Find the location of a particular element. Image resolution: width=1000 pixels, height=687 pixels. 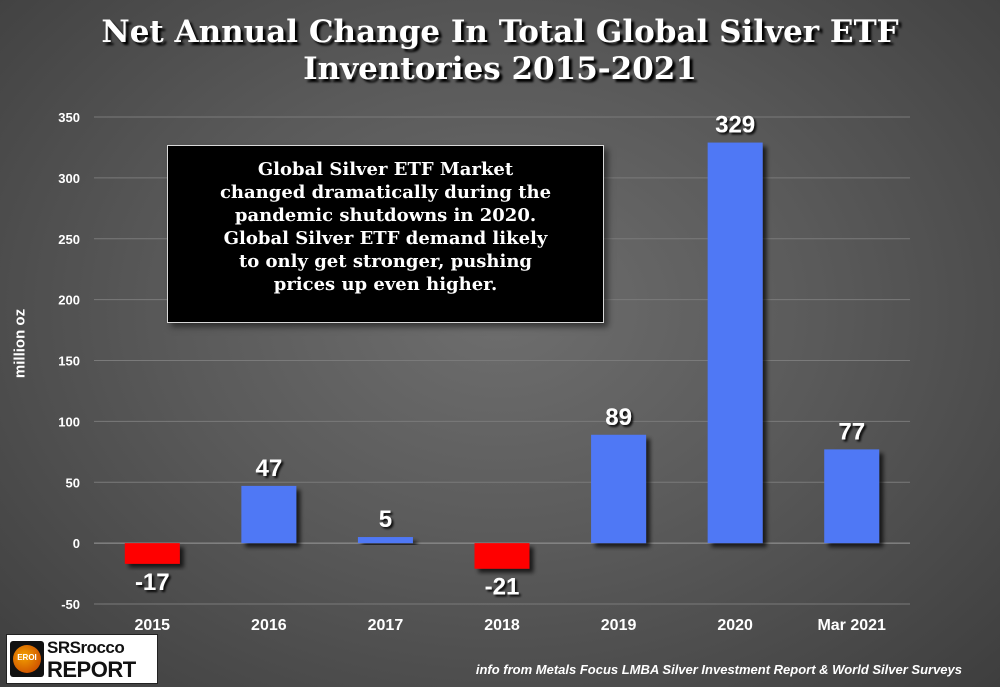

y-tick-label: 250 is located at coordinates (69, 239).